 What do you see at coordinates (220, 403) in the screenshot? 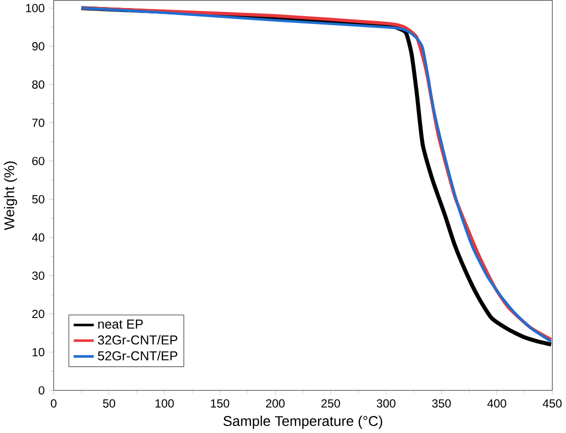
I see `x-tick-label: 150` at bounding box center [220, 403].